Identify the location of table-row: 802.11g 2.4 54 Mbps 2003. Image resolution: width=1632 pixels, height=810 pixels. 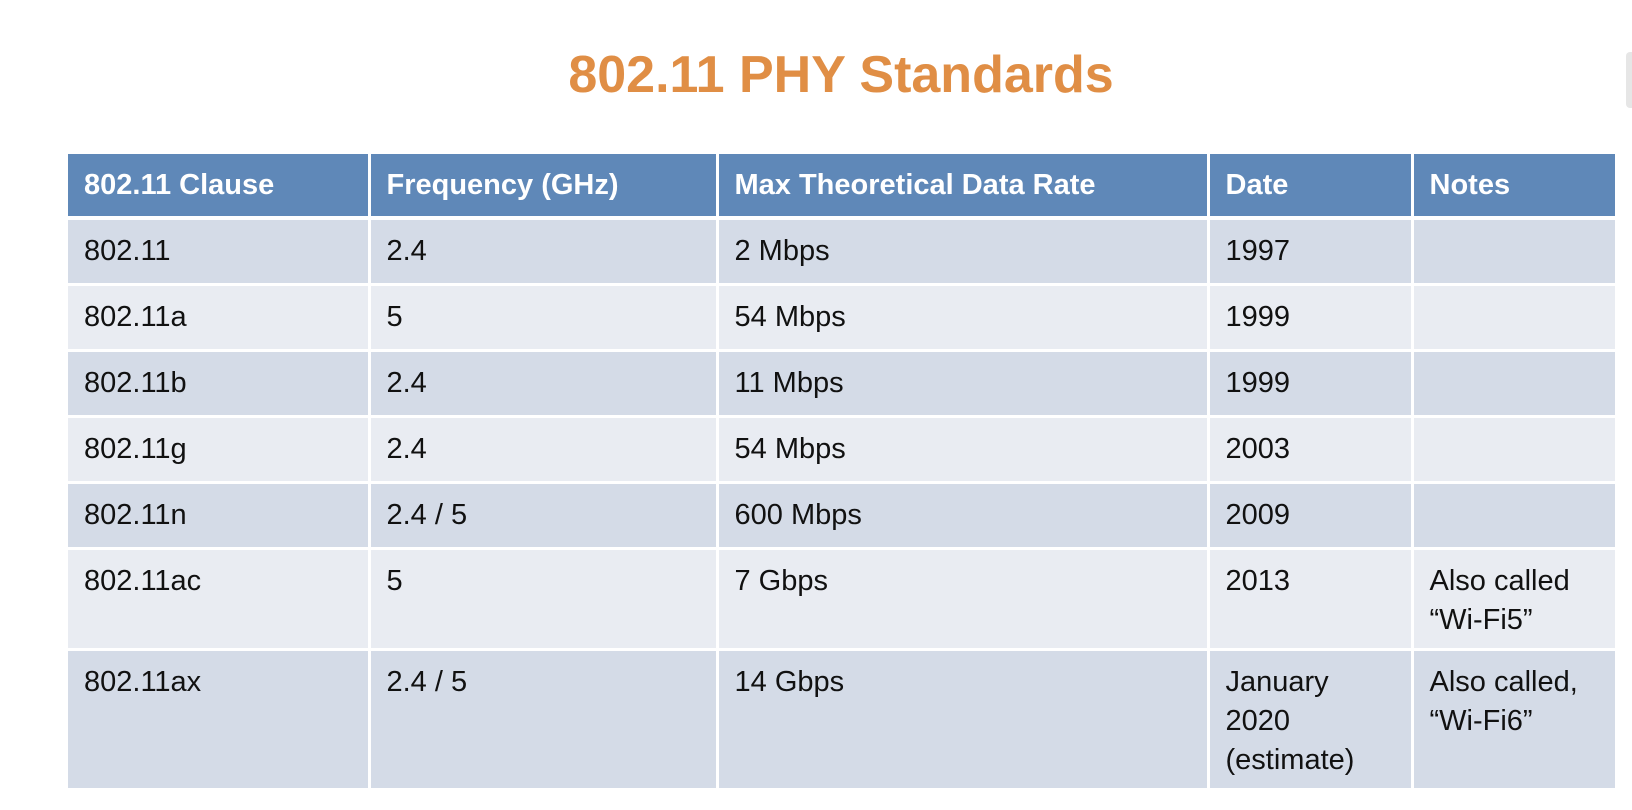
(843, 450).